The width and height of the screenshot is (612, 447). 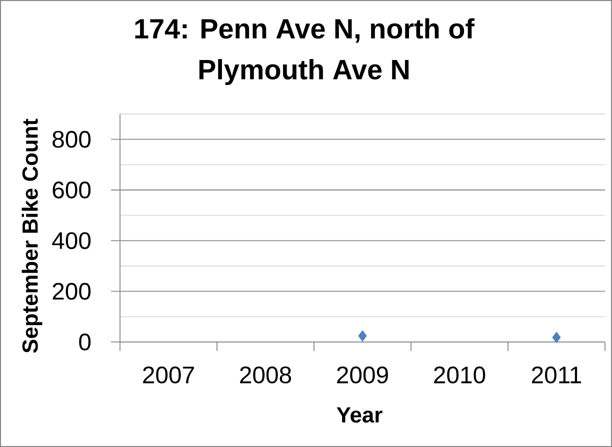 I want to click on x-axis-title: Year, so click(x=359, y=415).